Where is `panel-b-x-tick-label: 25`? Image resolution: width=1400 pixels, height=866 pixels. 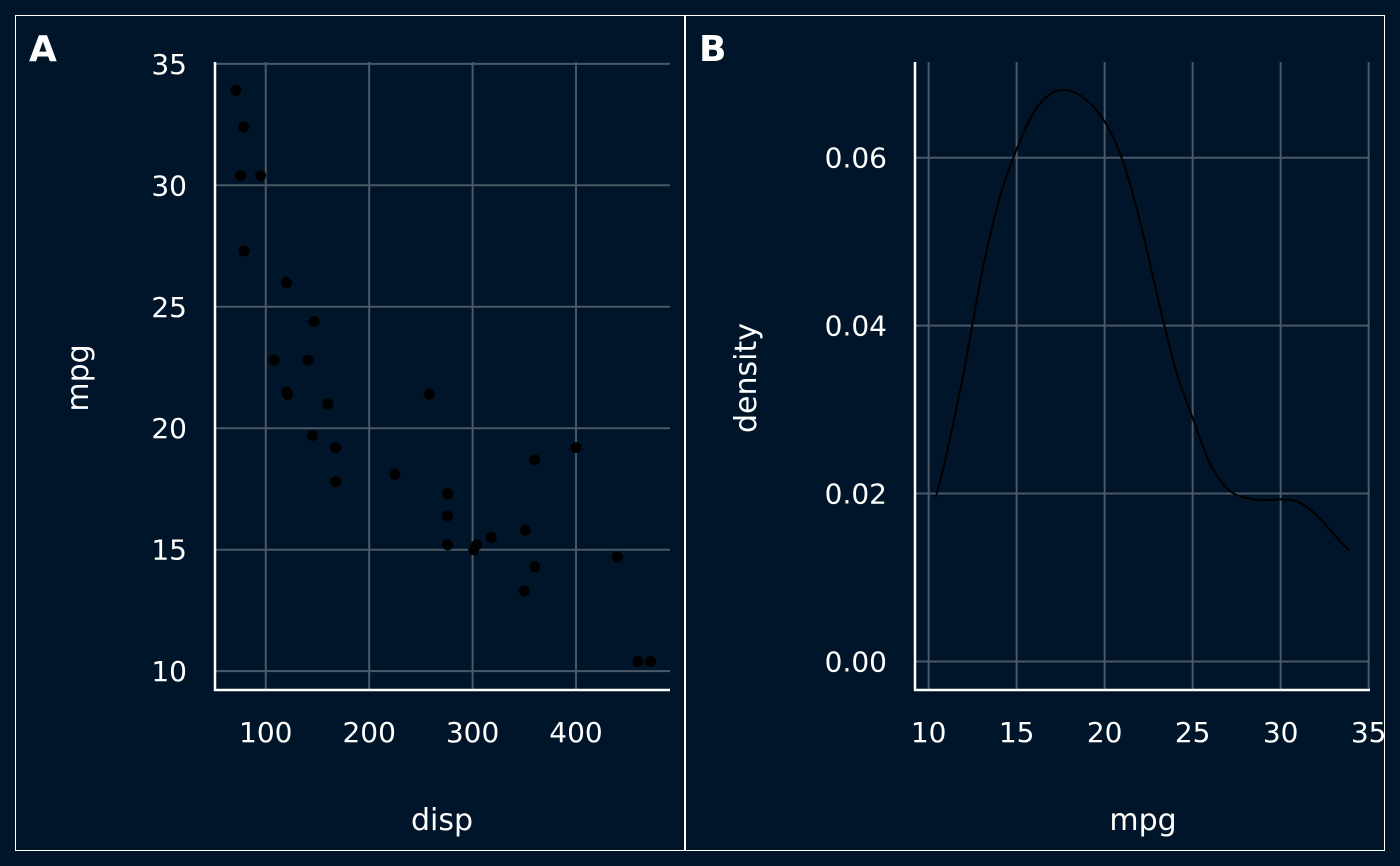
panel-b-x-tick-label: 25 is located at coordinates (1193, 732).